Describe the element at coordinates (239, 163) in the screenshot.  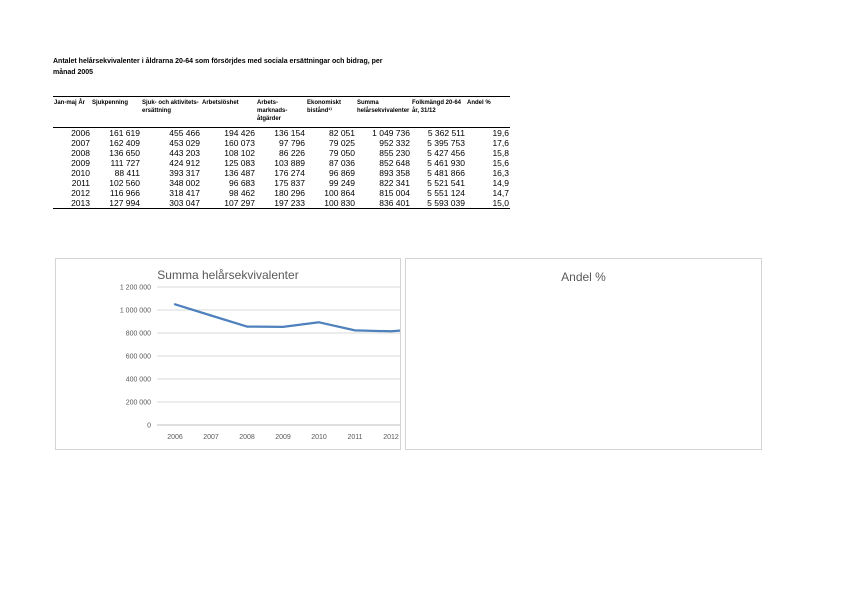
I see `cell-arbetsloshet: 125 083` at that location.